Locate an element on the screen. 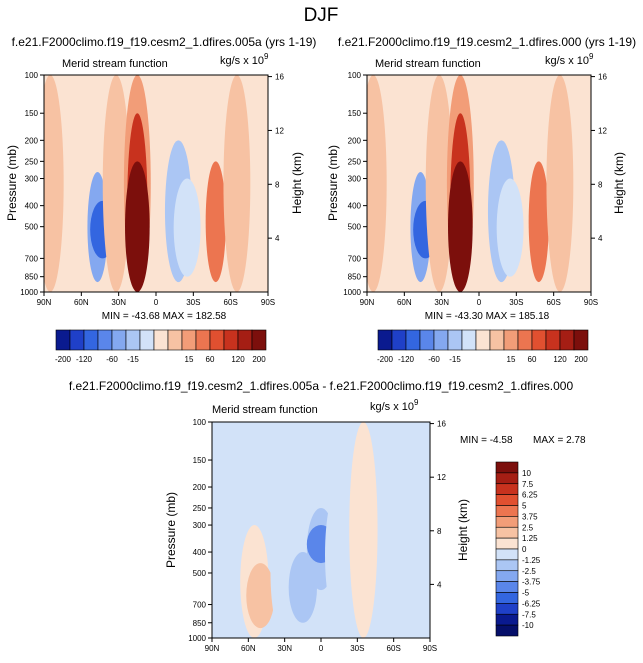 This screenshot has width=643, height=663. colorbar-label: 10 is located at coordinates (526, 473).